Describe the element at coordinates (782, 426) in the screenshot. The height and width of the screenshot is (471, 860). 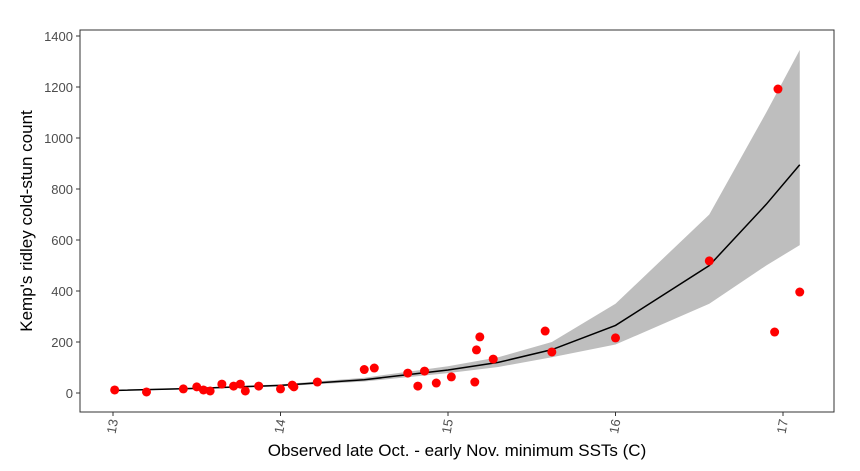
I see `x-tick-label: 17` at that location.